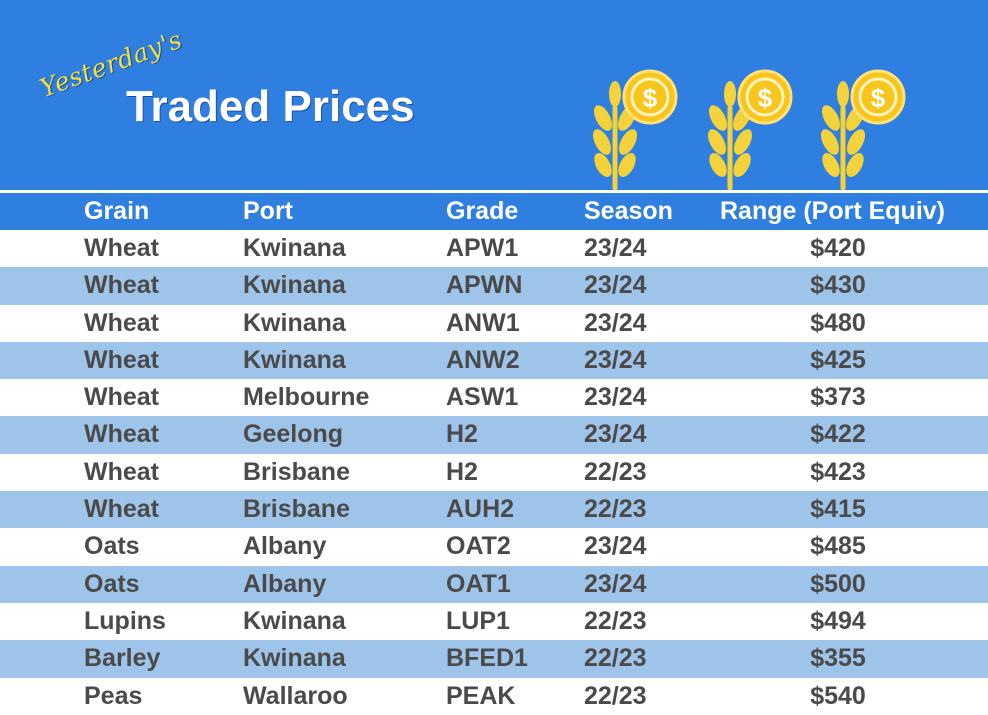 Image resolution: width=988 pixels, height=715 pixels. Describe the element at coordinates (293, 434) in the screenshot. I see `port-cell: Geelong` at that location.